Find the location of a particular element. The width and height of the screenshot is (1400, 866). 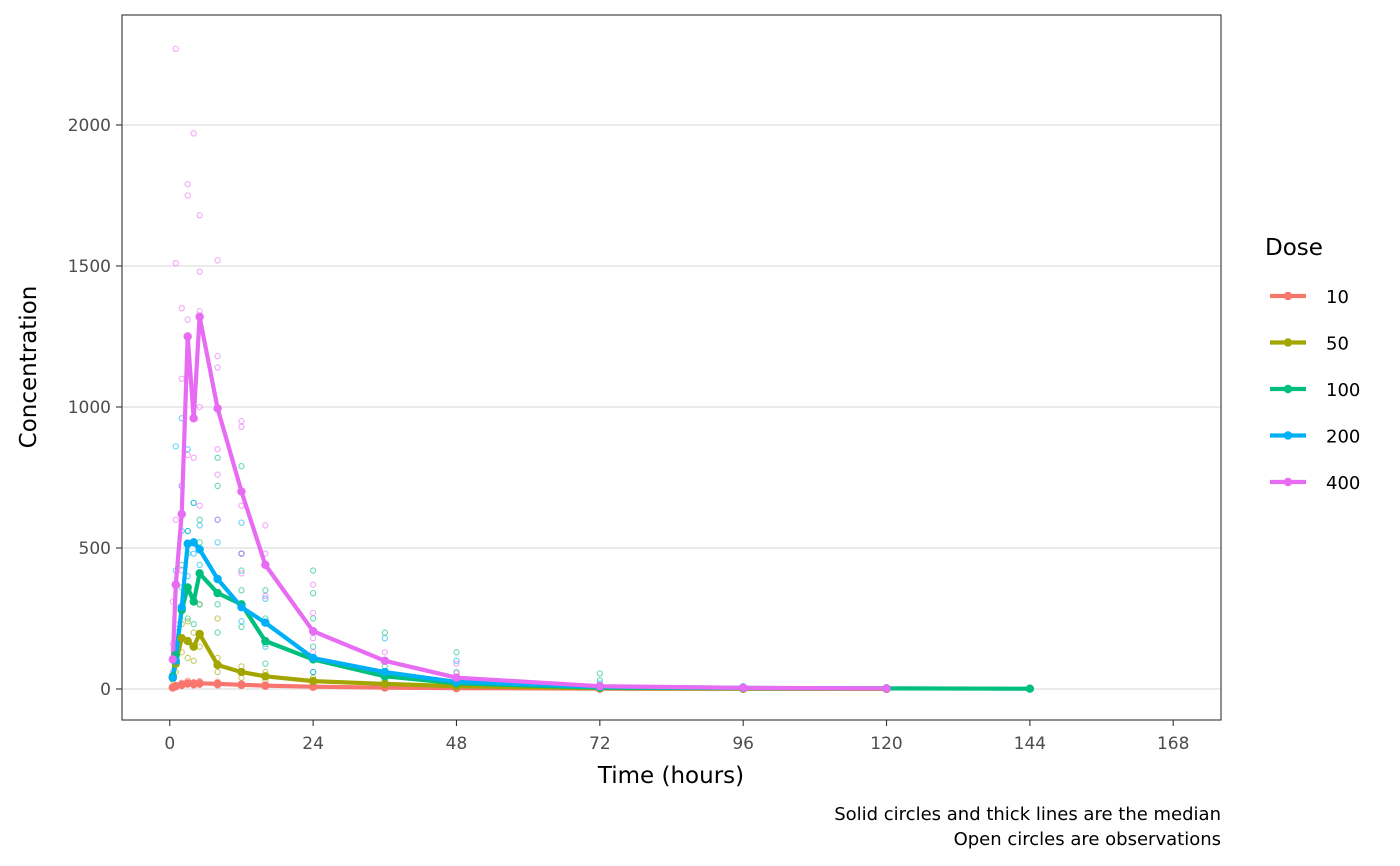

x-tick-label: 24 is located at coordinates (313, 744).